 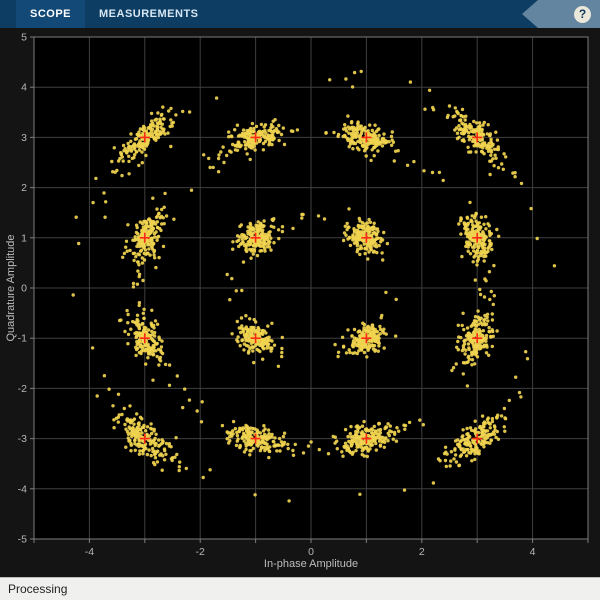 What do you see at coordinates (38, 589) in the screenshot?
I see `status-text: Processing` at bounding box center [38, 589].